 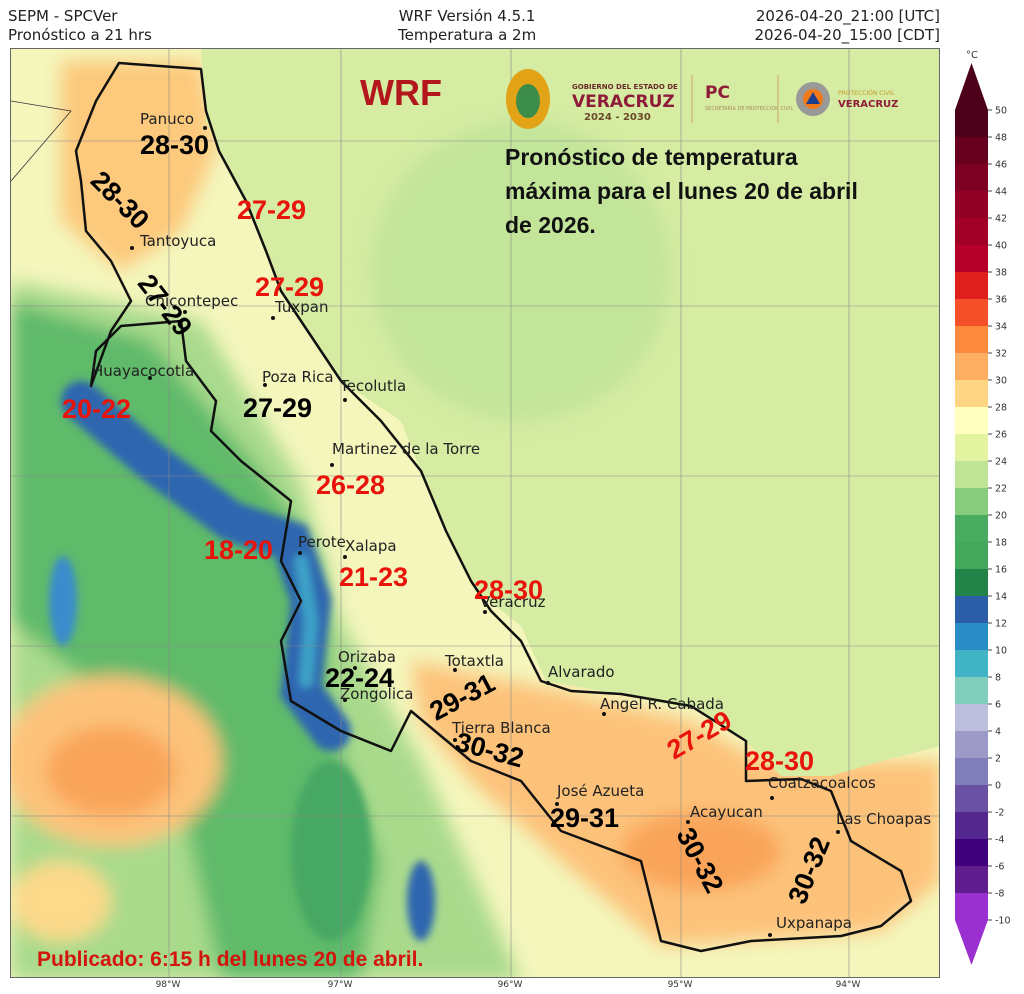 What do you see at coordinates (331, 851) in the screenshot?
I see `green-south-ridge` at bounding box center [331, 851].